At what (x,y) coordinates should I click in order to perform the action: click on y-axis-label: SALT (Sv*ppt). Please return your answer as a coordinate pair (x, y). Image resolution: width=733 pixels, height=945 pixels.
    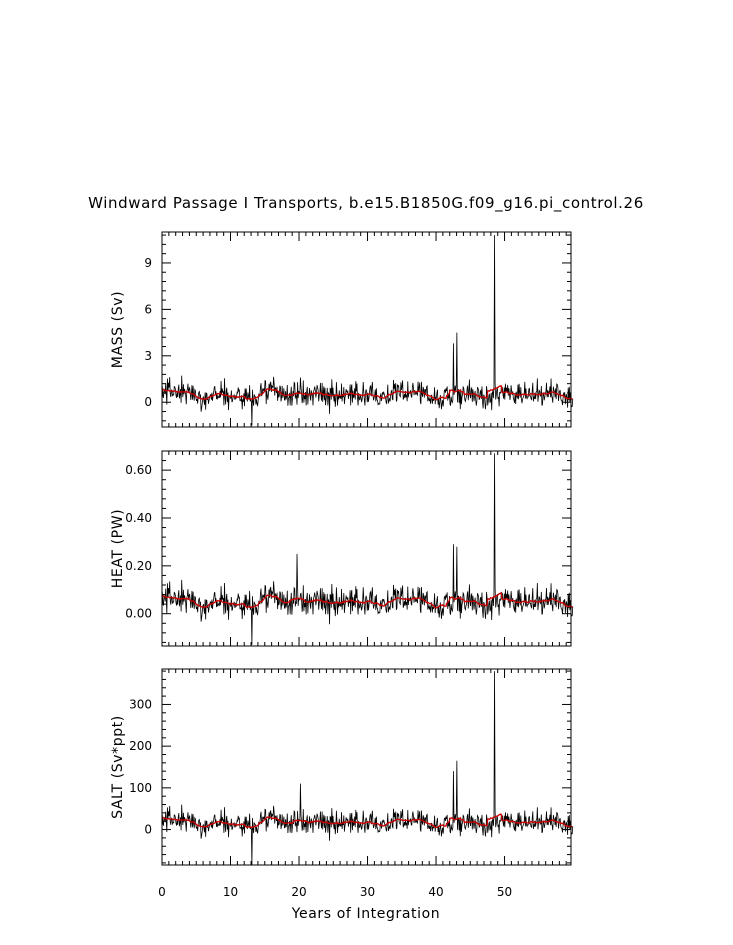
    Looking at the image, I should click on (118, 767).